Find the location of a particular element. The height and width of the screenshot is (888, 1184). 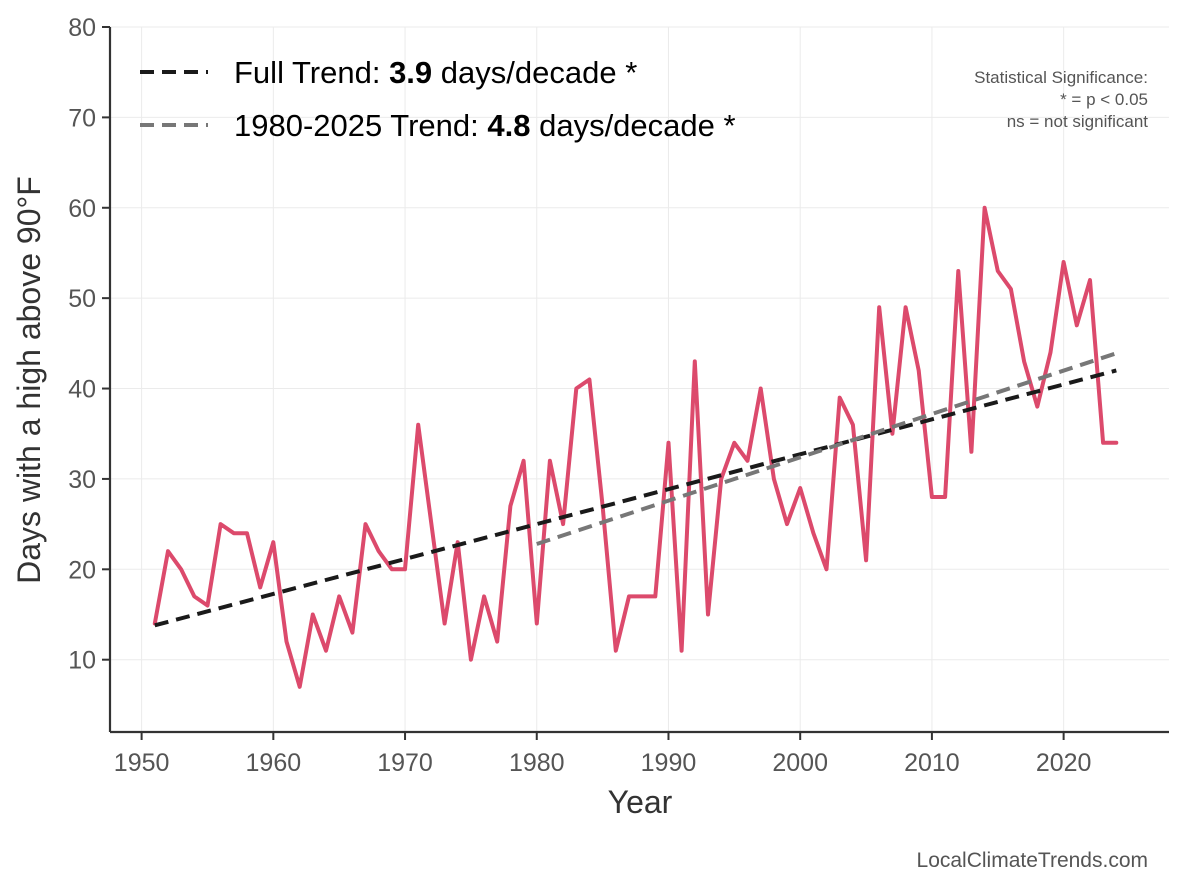

credit-text: LocalClimateTrends.com is located at coordinates (1032, 860).